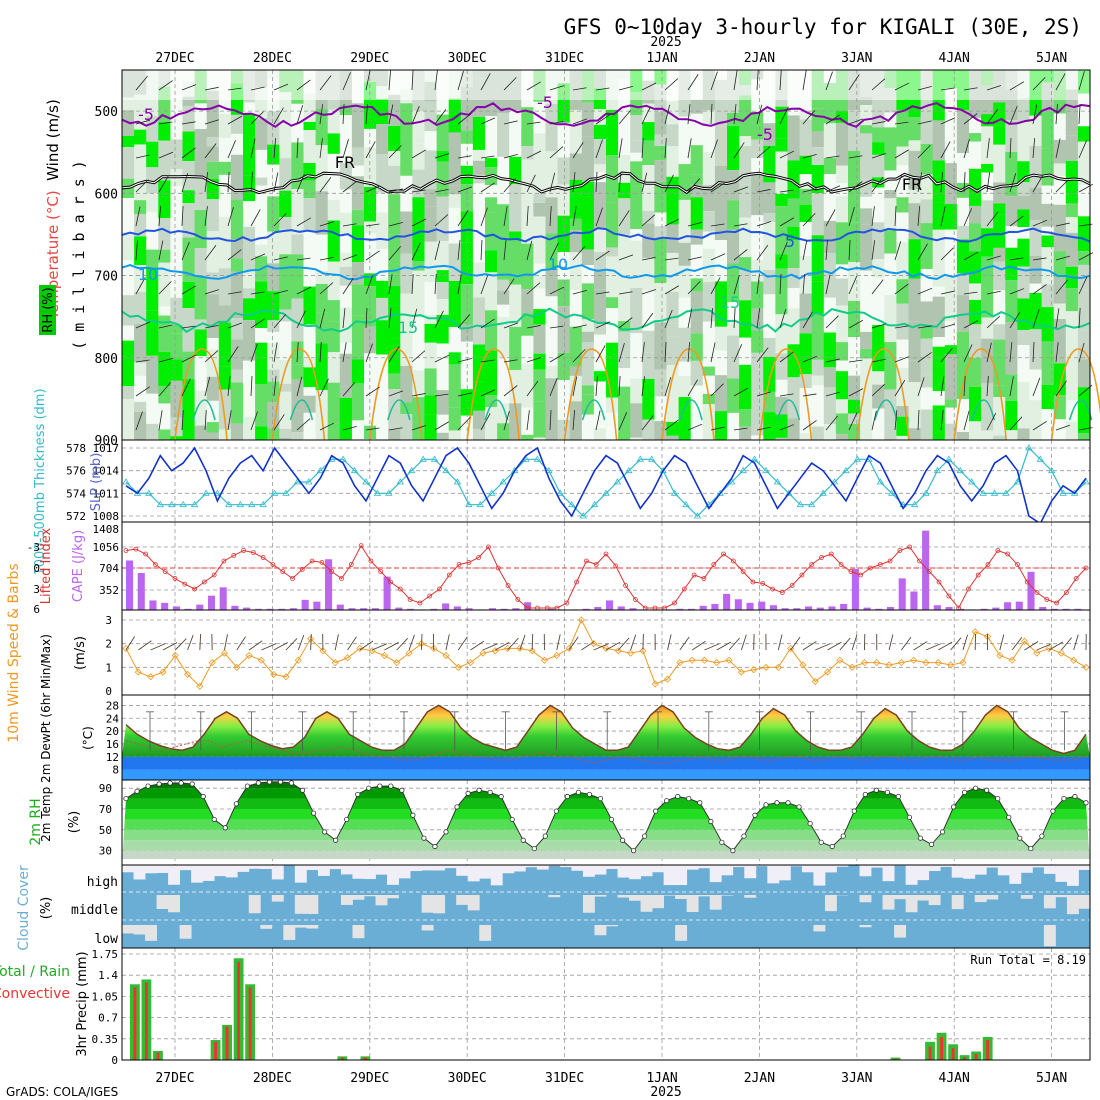 The height and width of the screenshot is (1100, 1100). I want to click on cloud-level-middle: middle, so click(94, 910).